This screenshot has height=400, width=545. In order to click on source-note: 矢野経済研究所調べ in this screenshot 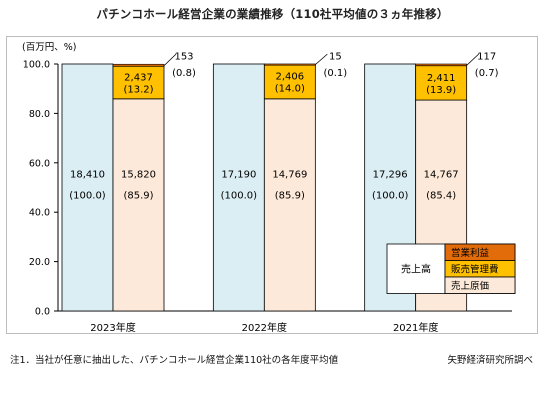, I will do `click(490, 360)`.